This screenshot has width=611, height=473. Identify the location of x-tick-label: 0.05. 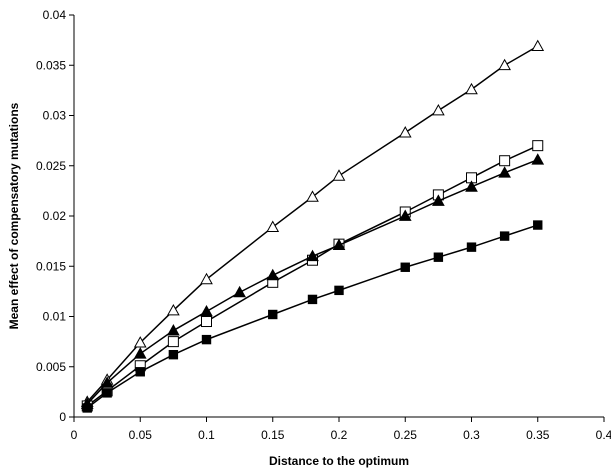
(141, 435).